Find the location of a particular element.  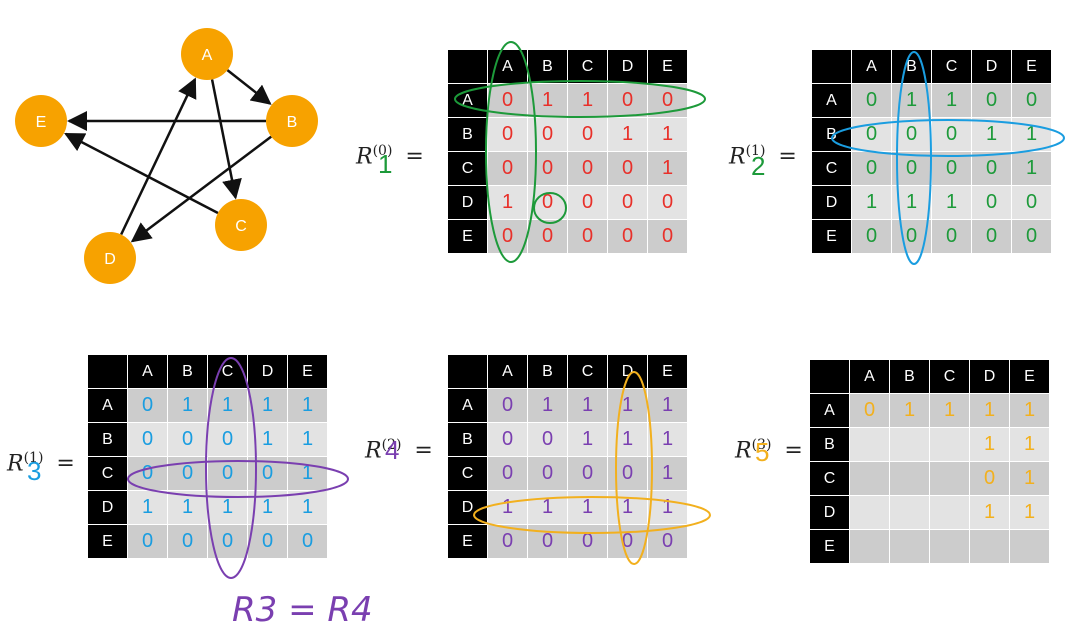

equation-label-m4: R(3) 5 = is located at coordinates (769, 452).